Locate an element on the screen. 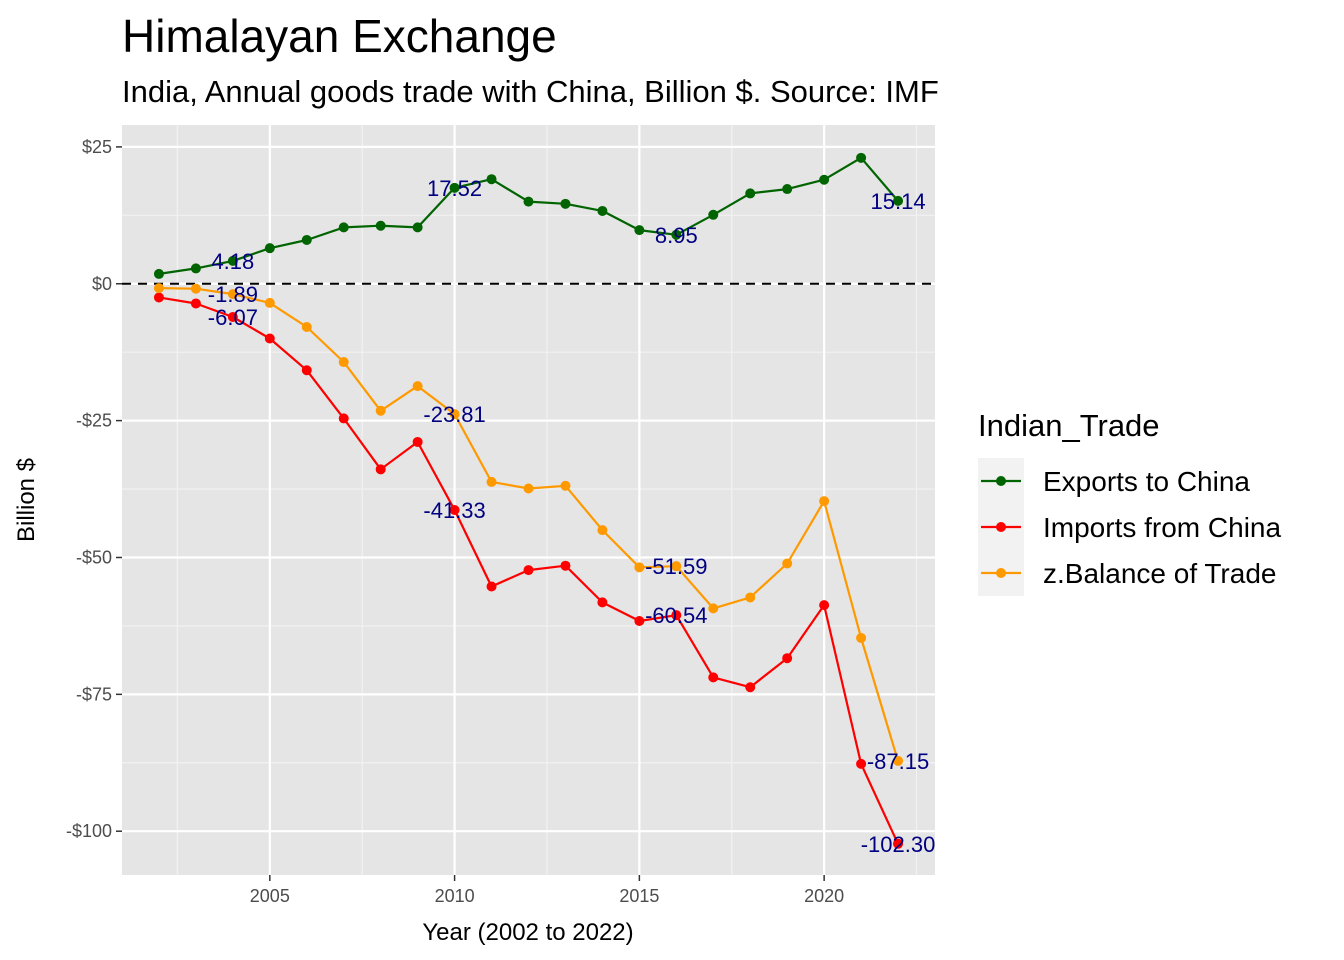  point-label: 8.95 is located at coordinates (676, 235).